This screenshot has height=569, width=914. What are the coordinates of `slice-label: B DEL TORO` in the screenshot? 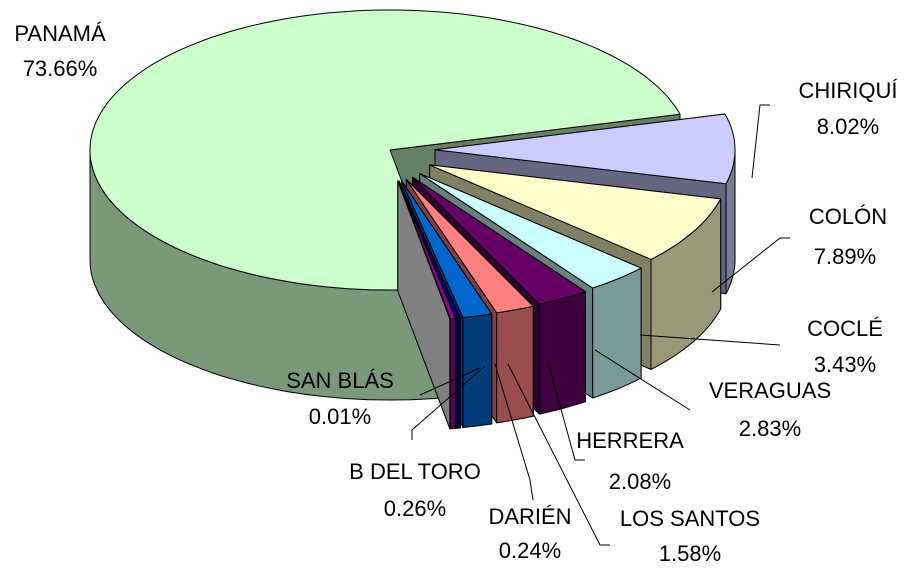 It's located at (415, 471).